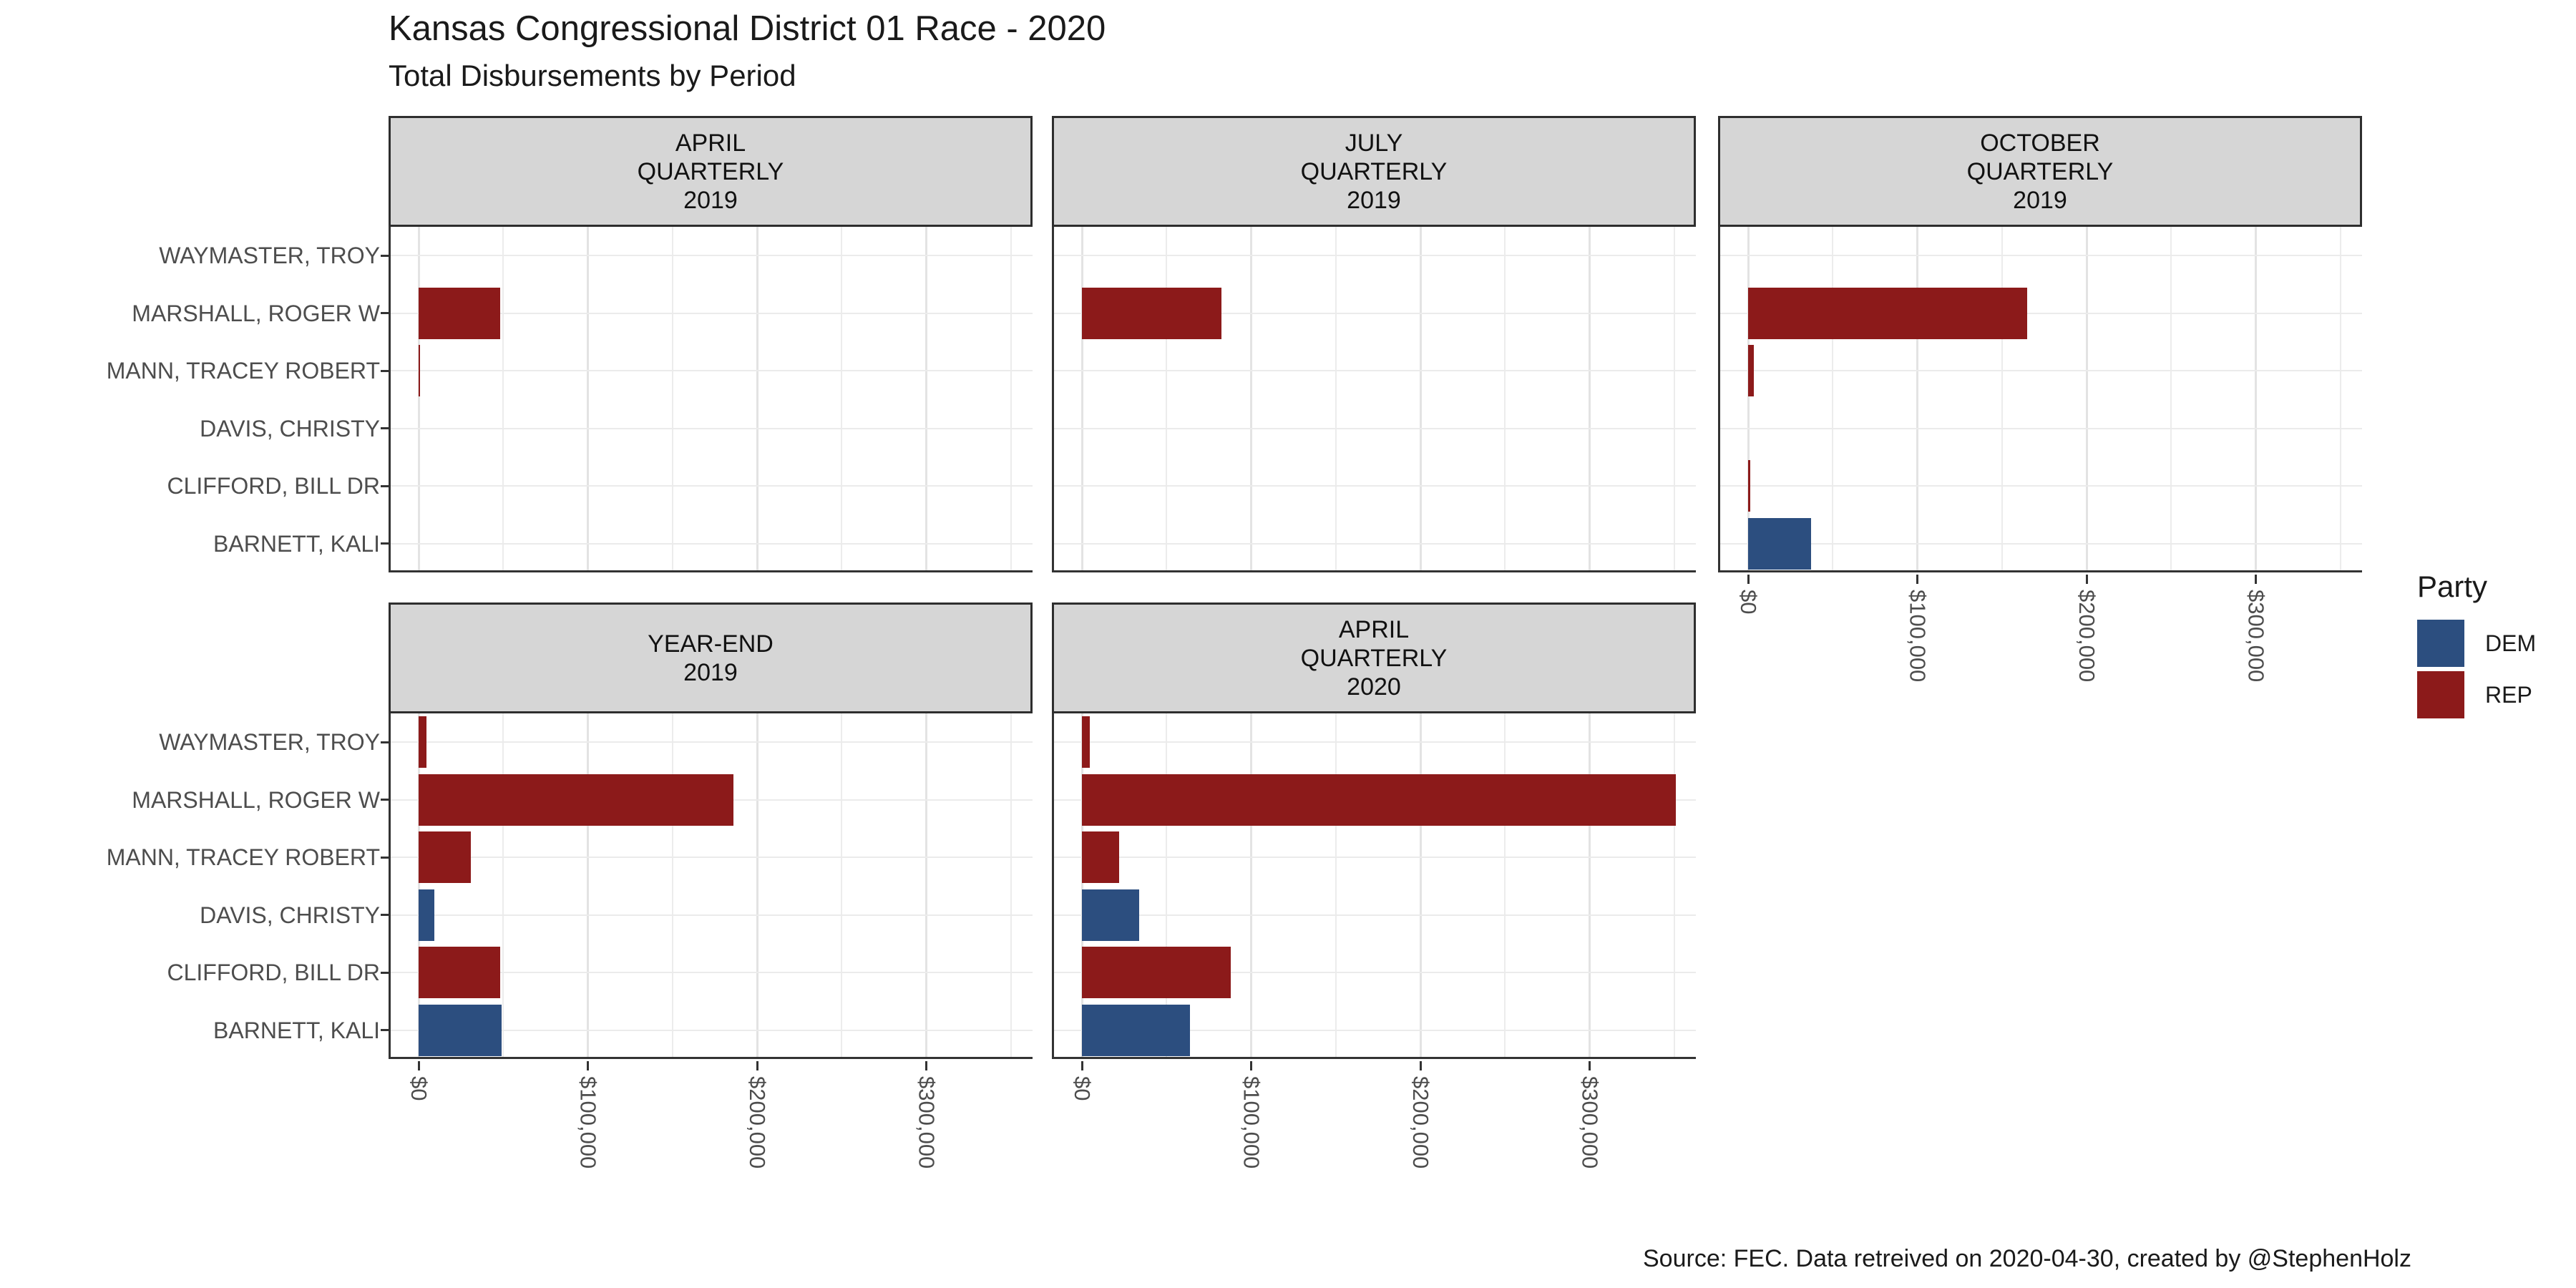 This screenshot has height=1288, width=2576. I want to click on legend-entry-dem: DEM, so click(2476, 643).